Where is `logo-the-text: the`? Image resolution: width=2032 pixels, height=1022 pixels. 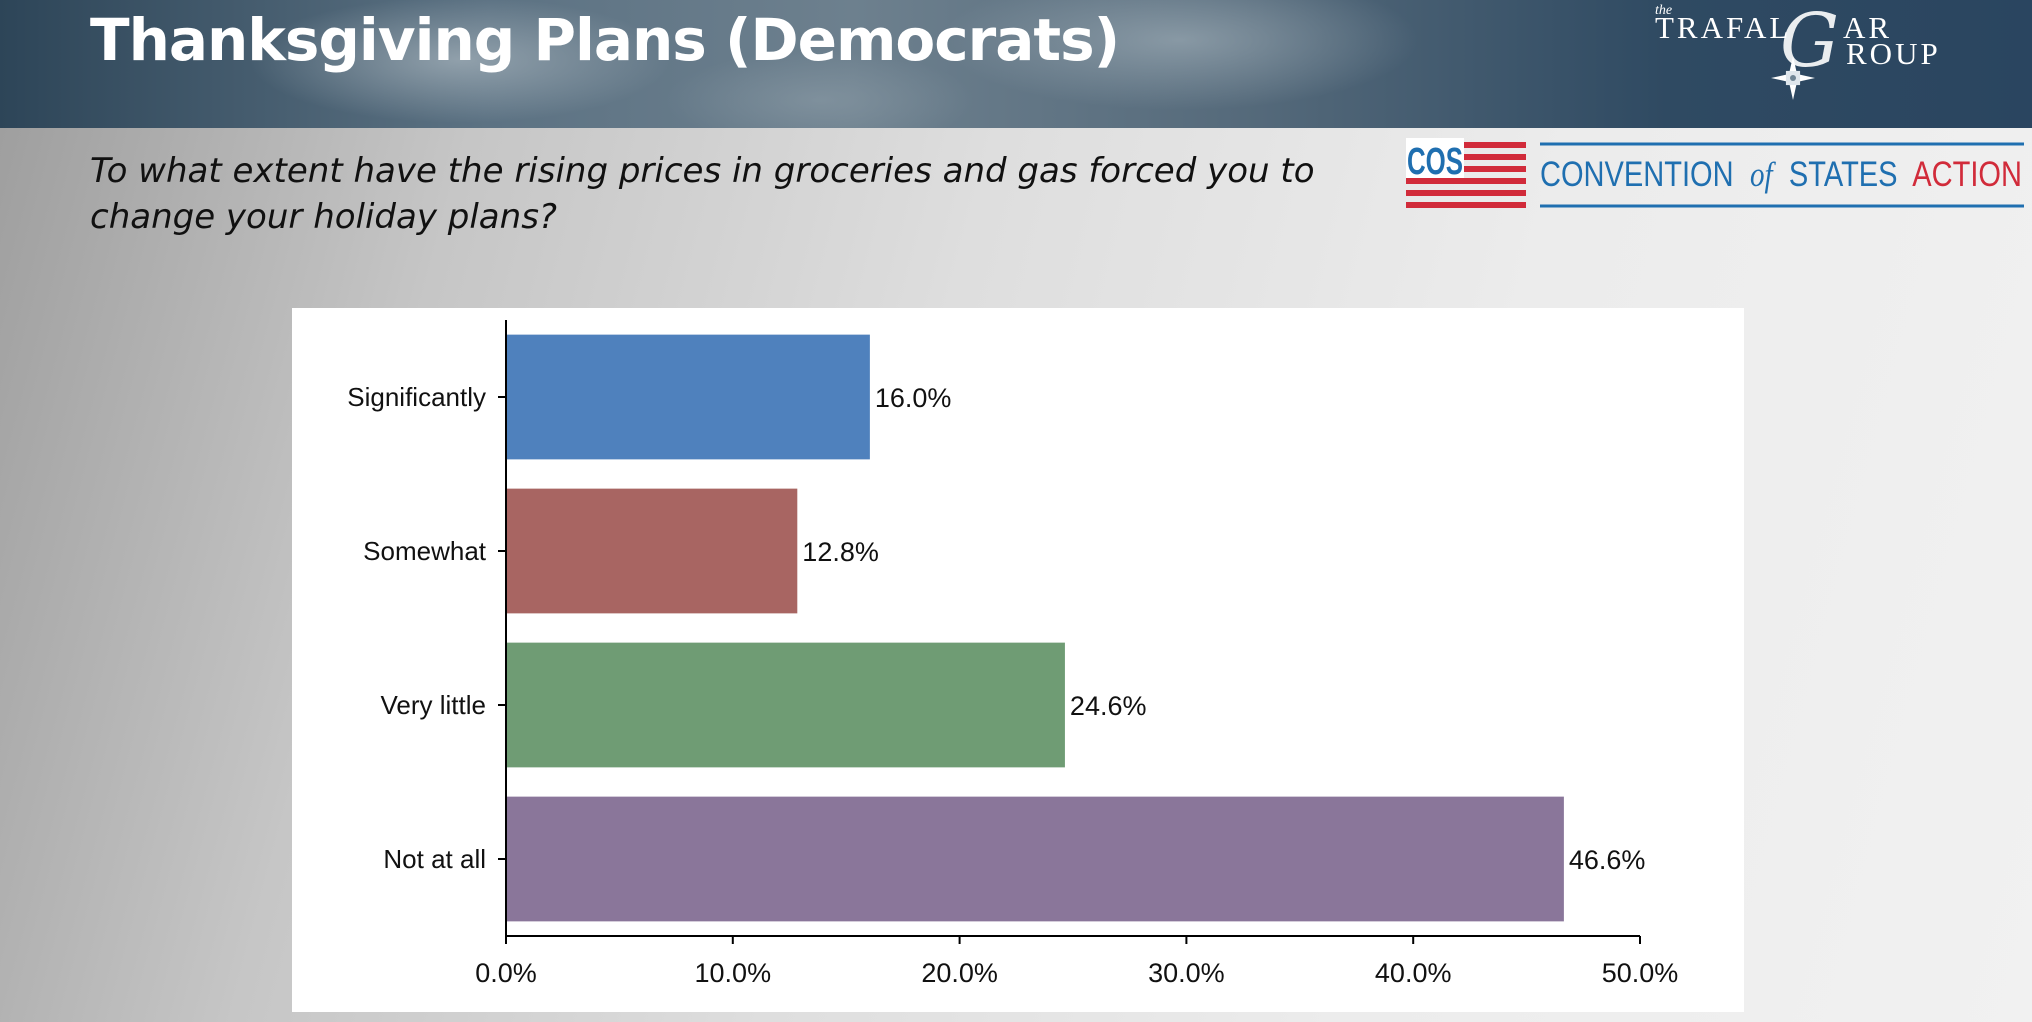
logo-the-text: the is located at coordinates (1663, 10).